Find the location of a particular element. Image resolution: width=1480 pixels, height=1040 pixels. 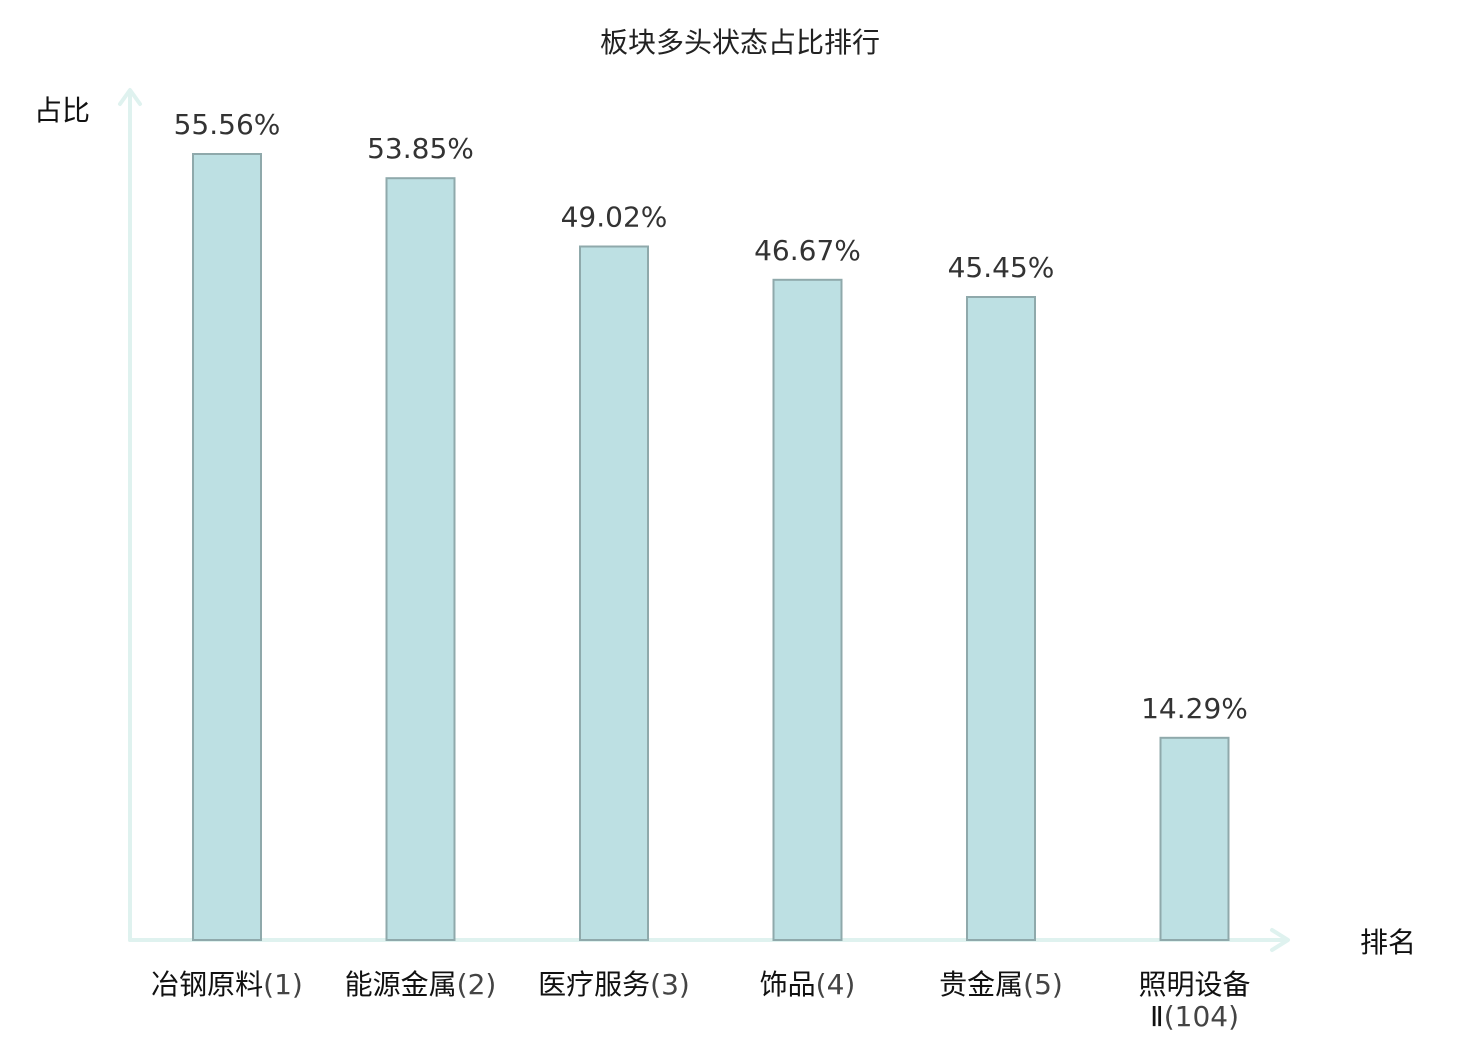

category-name: 能源金属 is located at coordinates (401, 984).